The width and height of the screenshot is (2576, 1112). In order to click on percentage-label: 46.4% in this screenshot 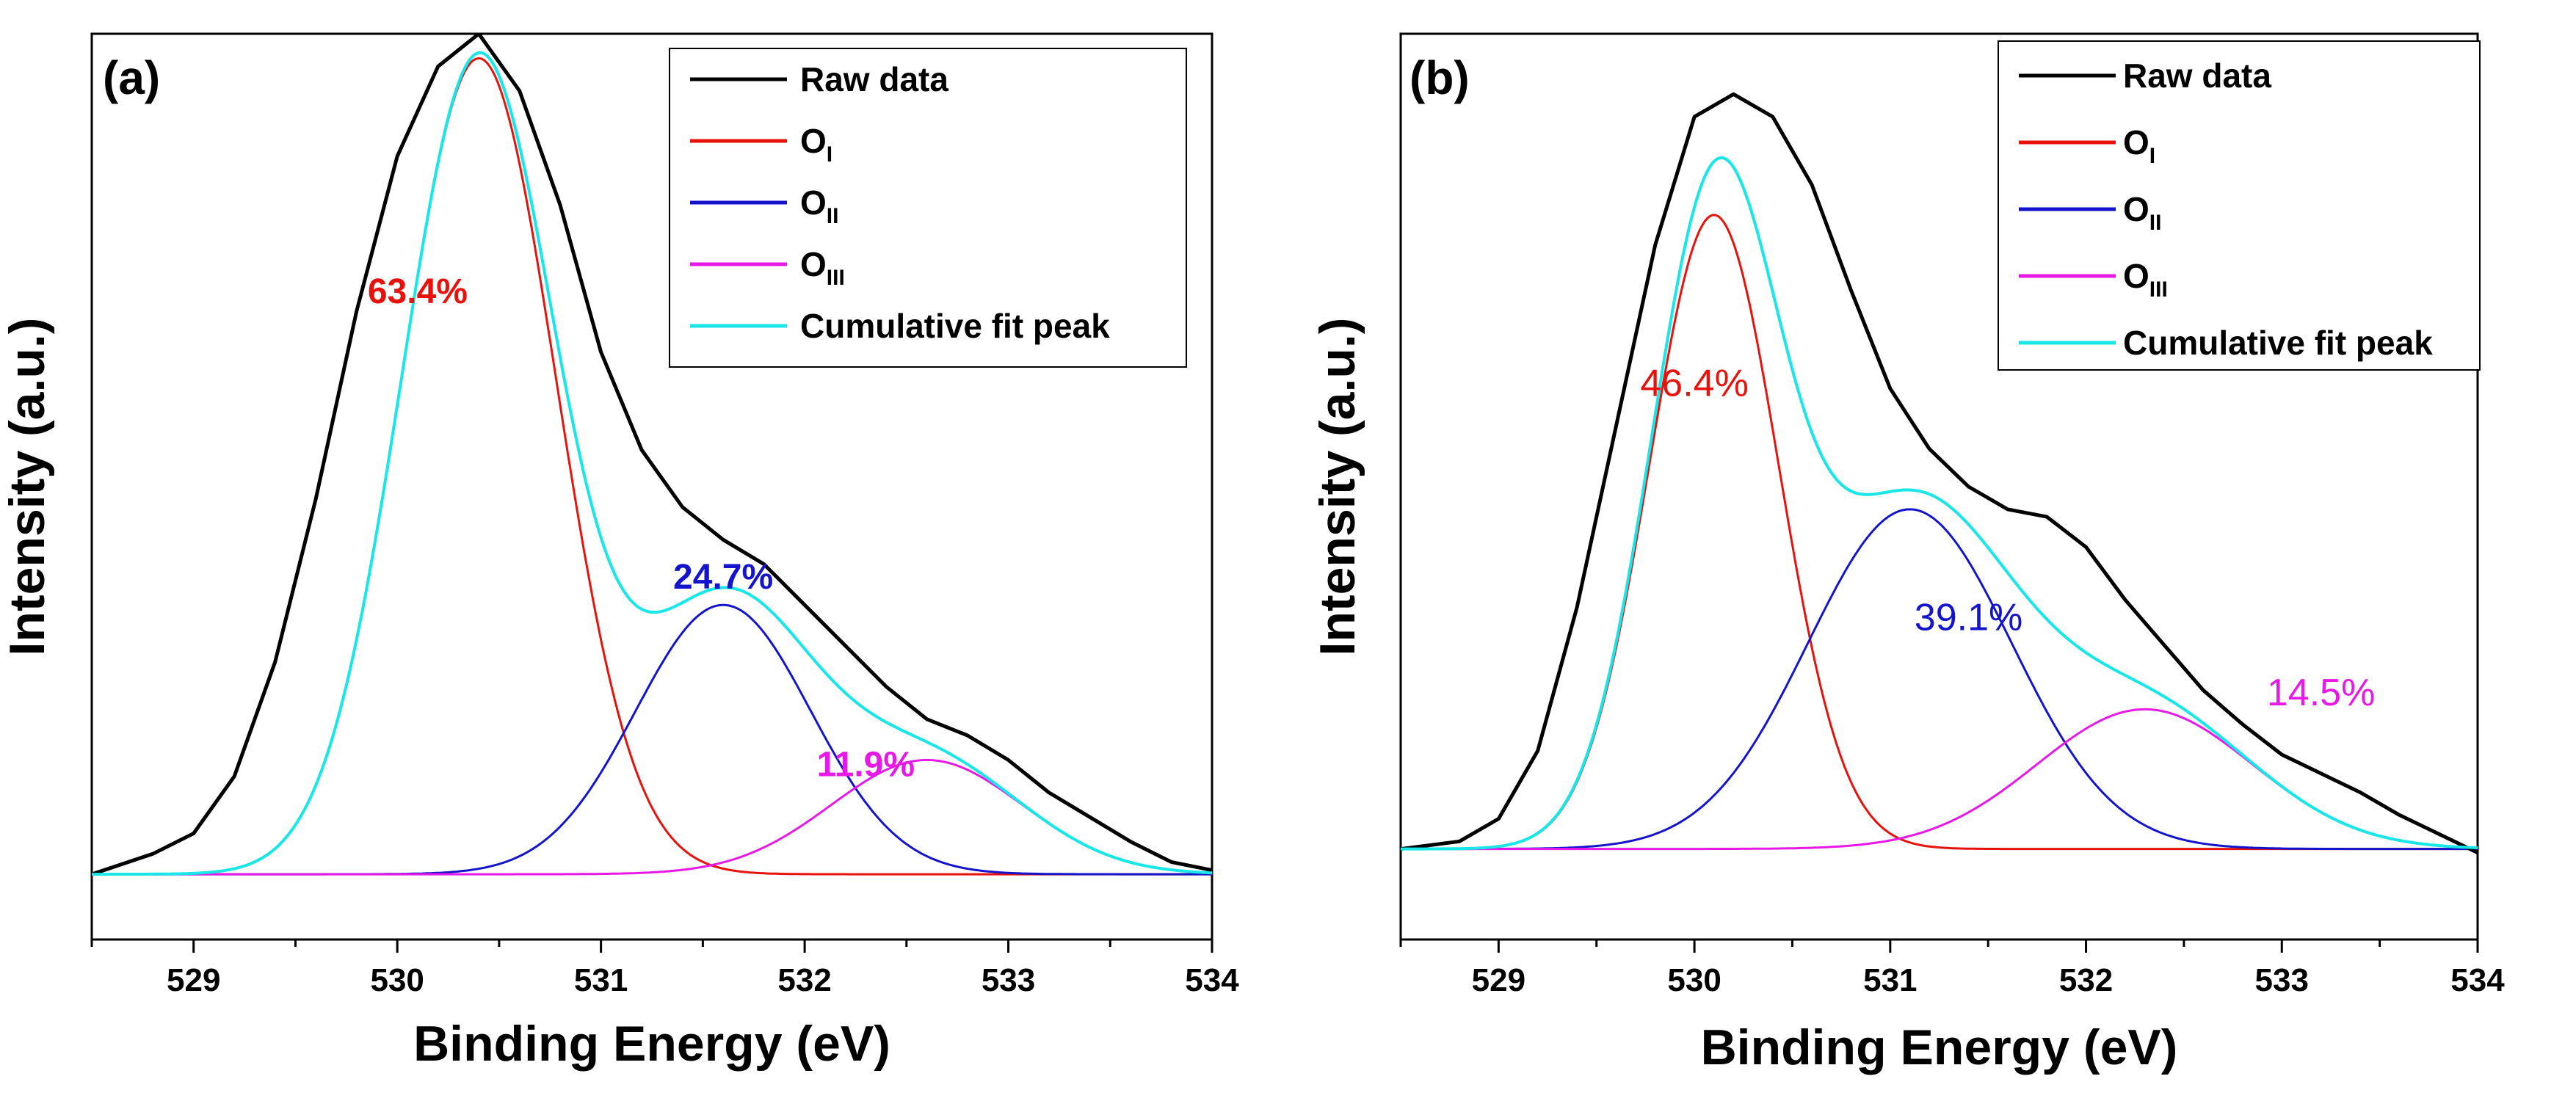, I will do `click(1694, 384)`.